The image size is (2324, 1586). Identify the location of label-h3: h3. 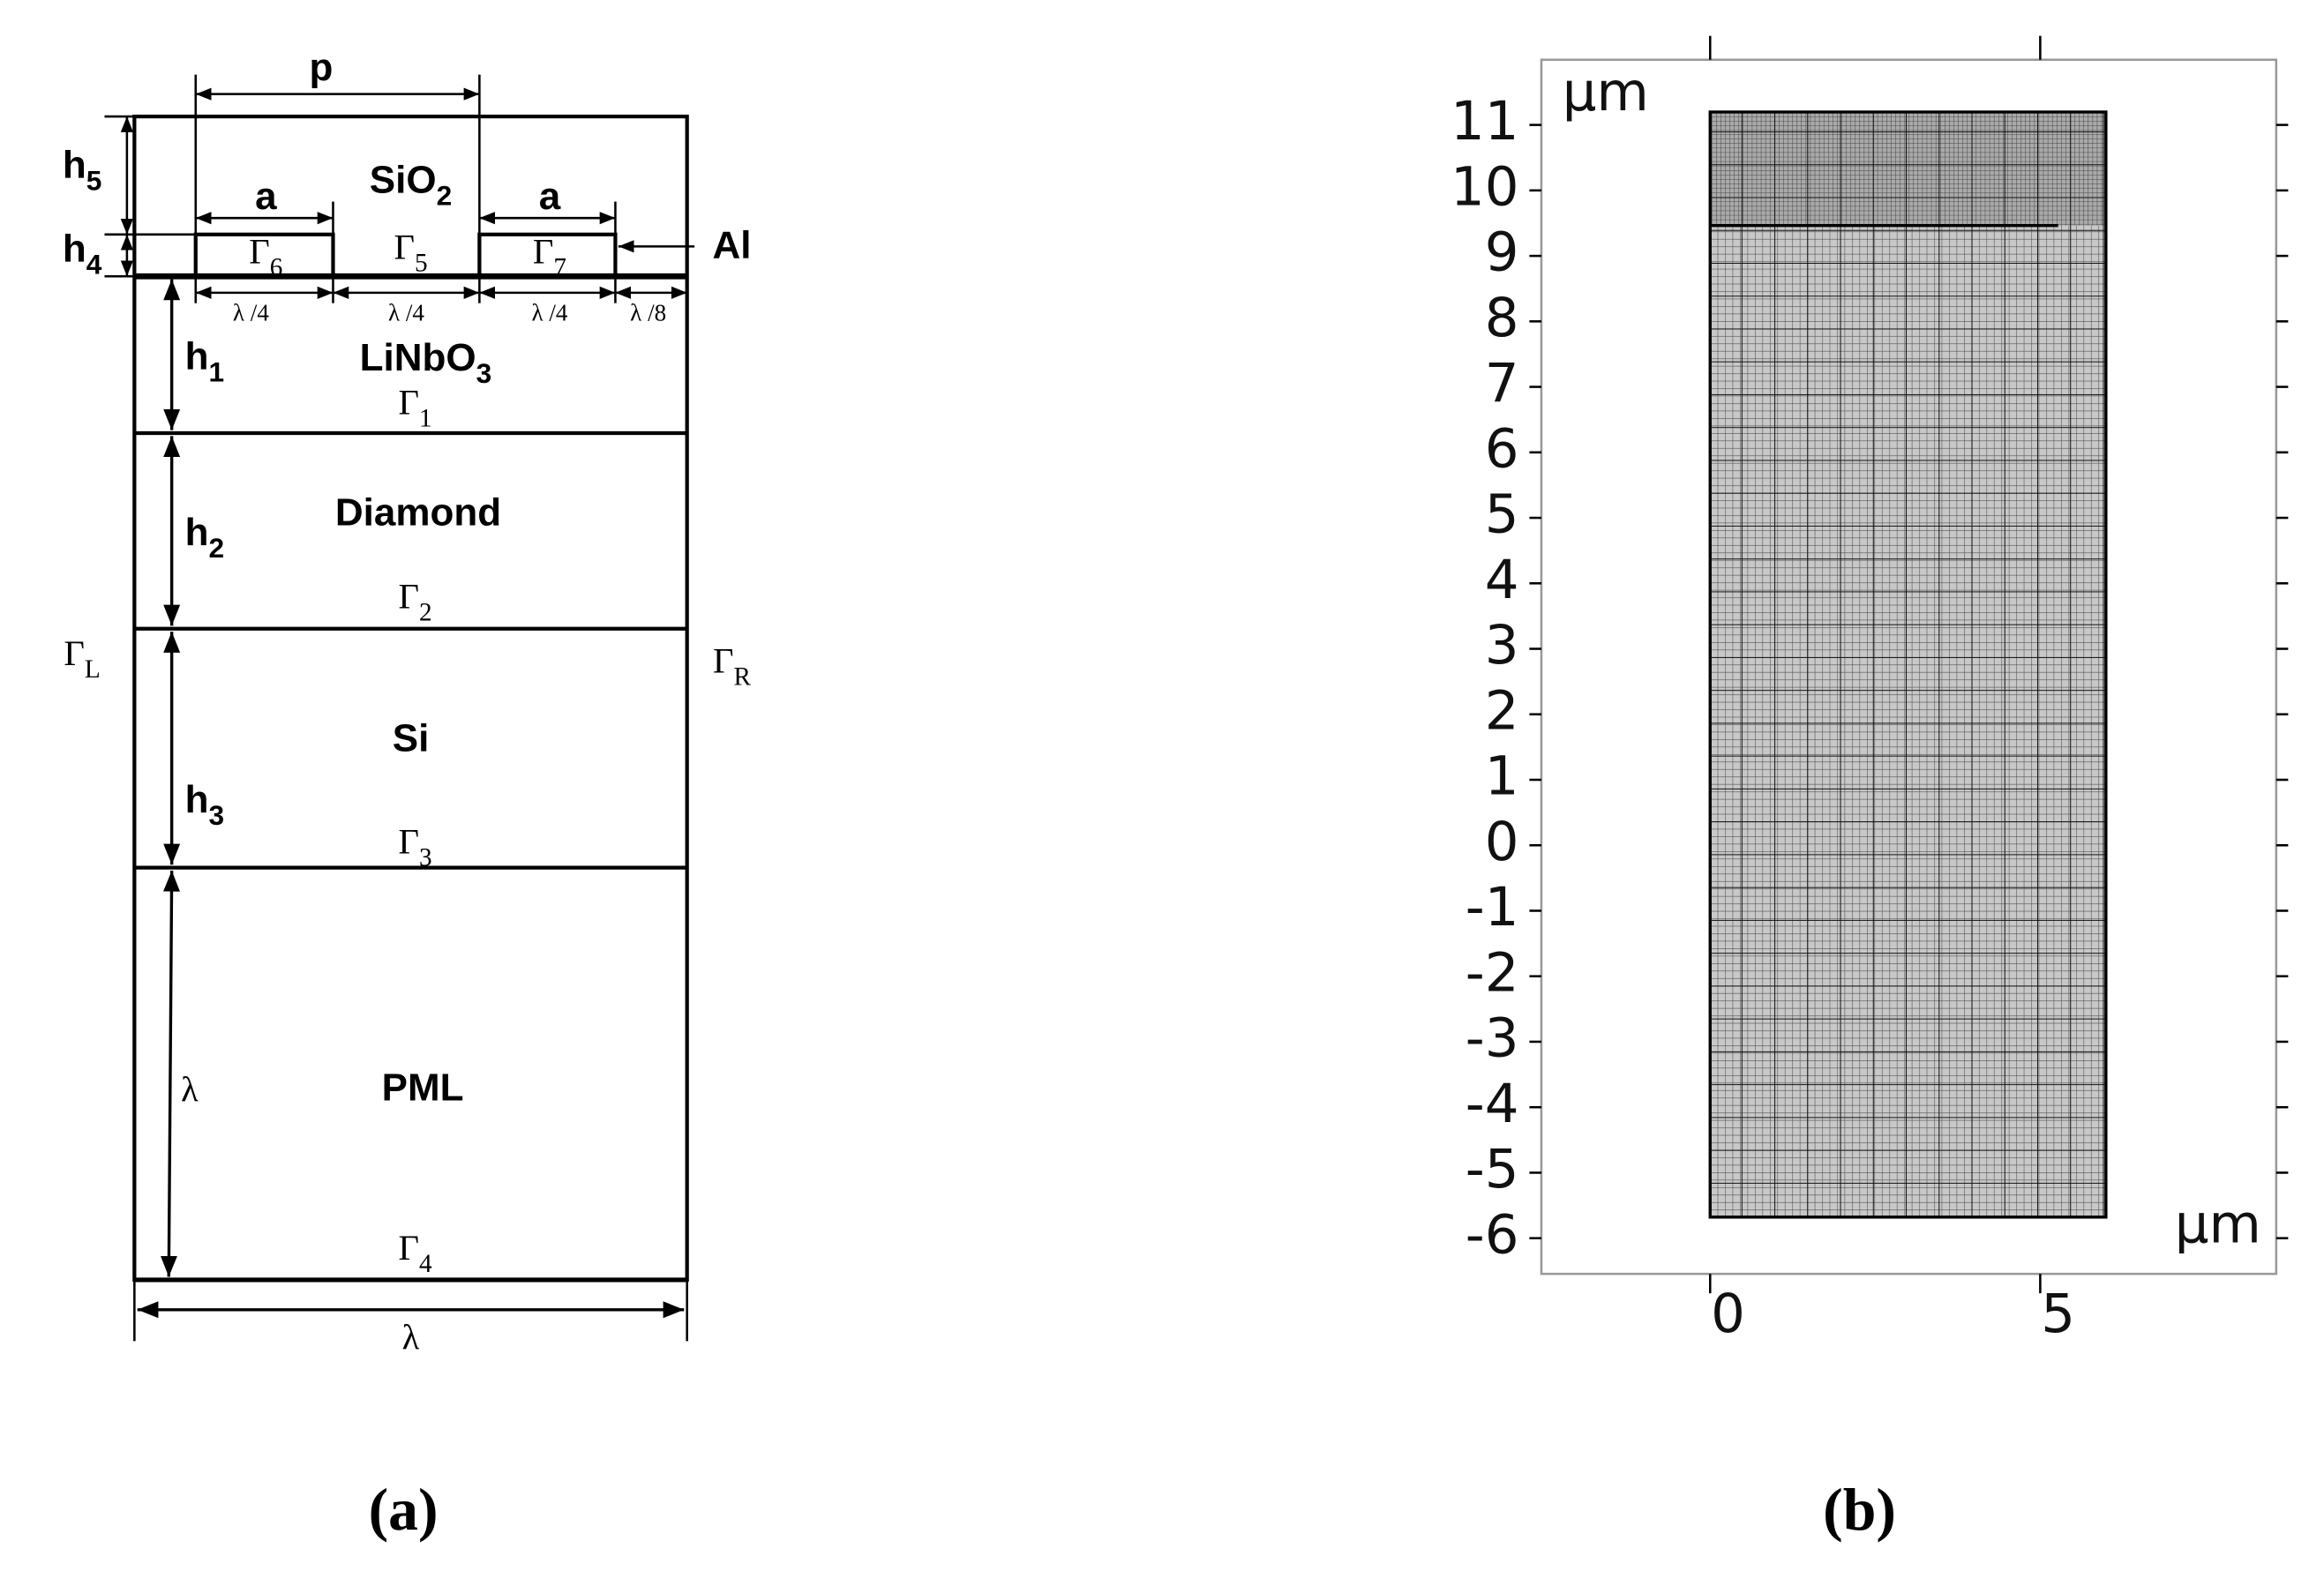
(205, 805).